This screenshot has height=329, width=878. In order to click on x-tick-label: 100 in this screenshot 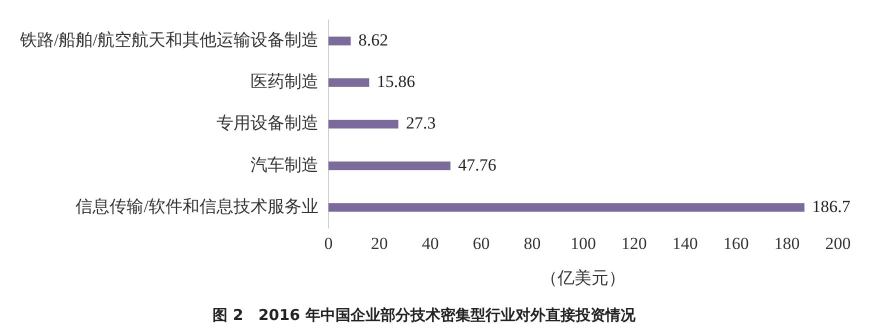, I will do `click(583, 243)`.